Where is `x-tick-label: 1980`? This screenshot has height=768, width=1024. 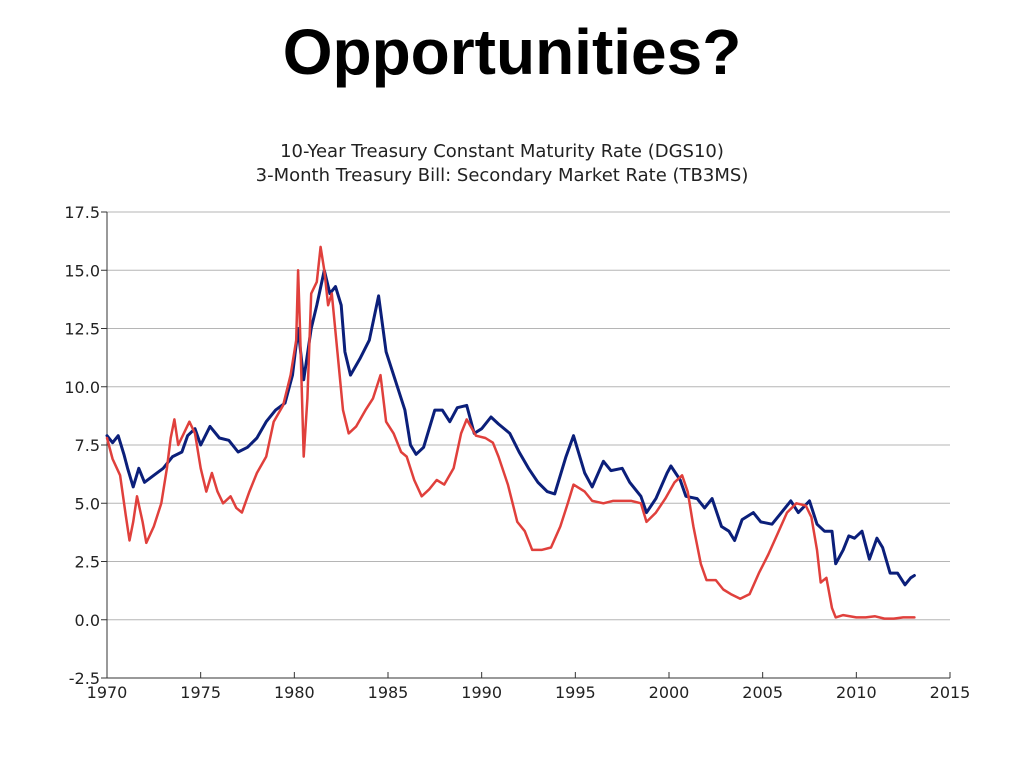 x-tick-label: 1980 is located at coordinates (294, 692).